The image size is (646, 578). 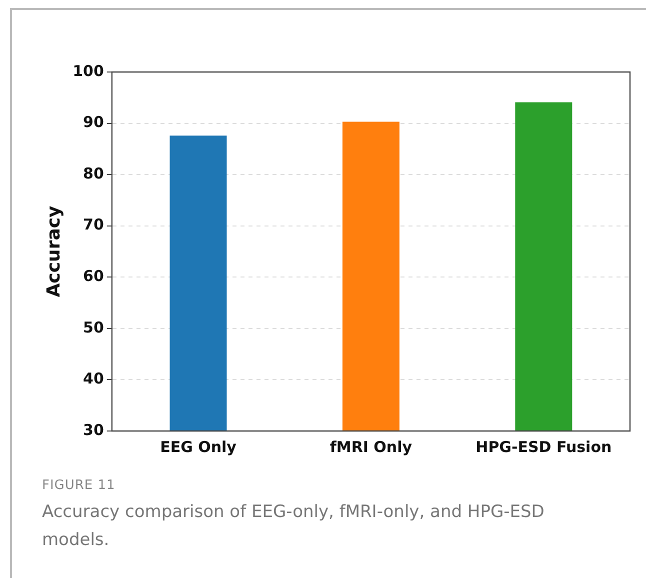 I want to click on y-tick-label: 60, so click(x=93, y=276).